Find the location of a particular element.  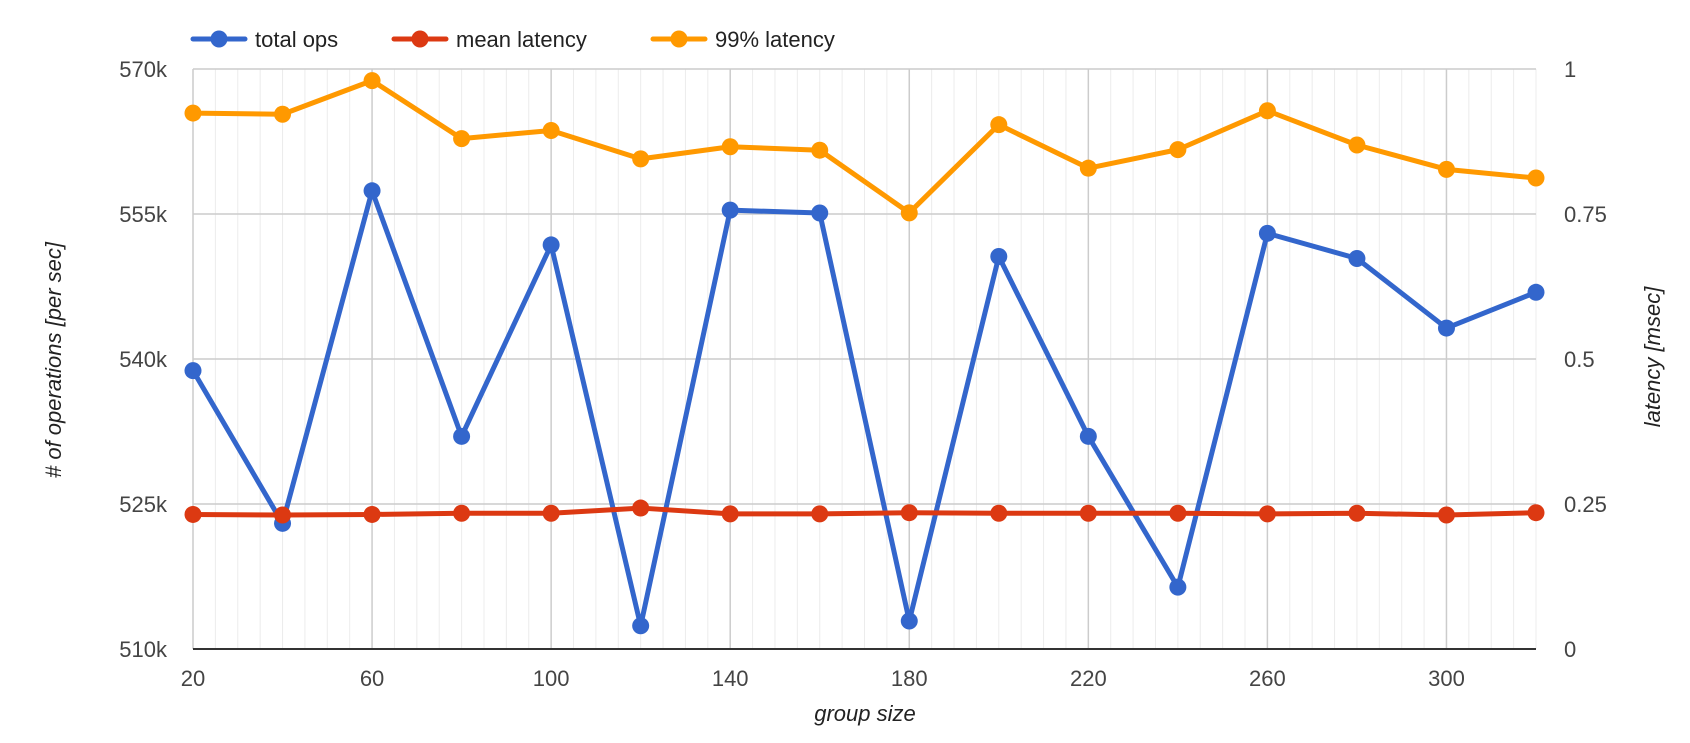

y-tick-label: 510k is located at coordinates (143, 649).